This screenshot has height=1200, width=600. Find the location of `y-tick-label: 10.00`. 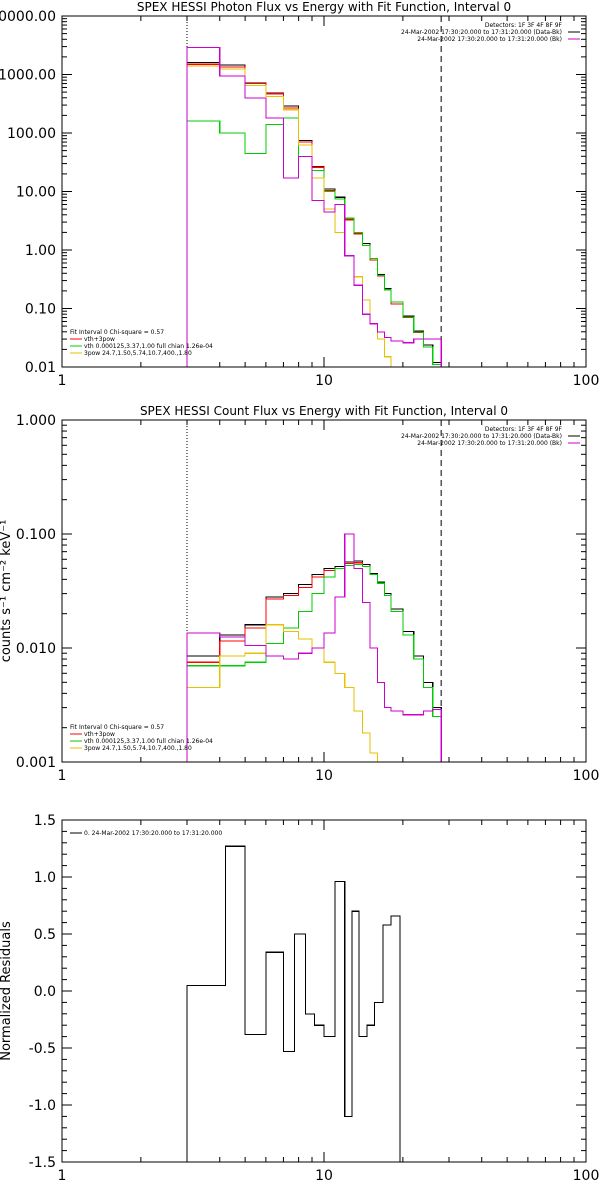

y-tick-label: 10.00 is located at coordinates (36, 193).